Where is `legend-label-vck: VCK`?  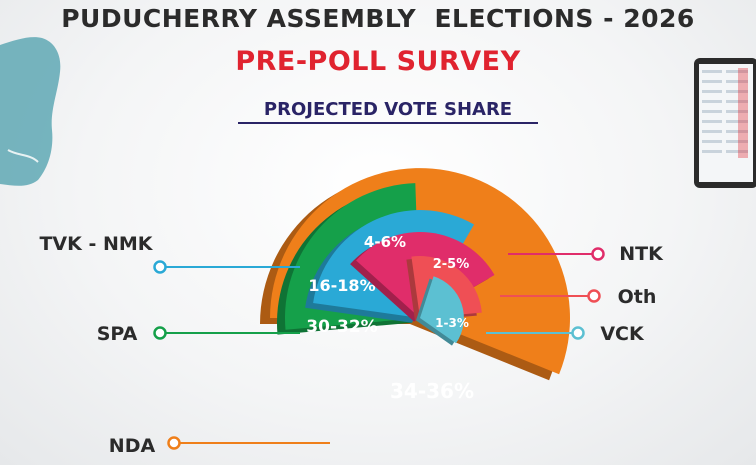 legend-label-vck: VCK is located at coordinates (622, 334).